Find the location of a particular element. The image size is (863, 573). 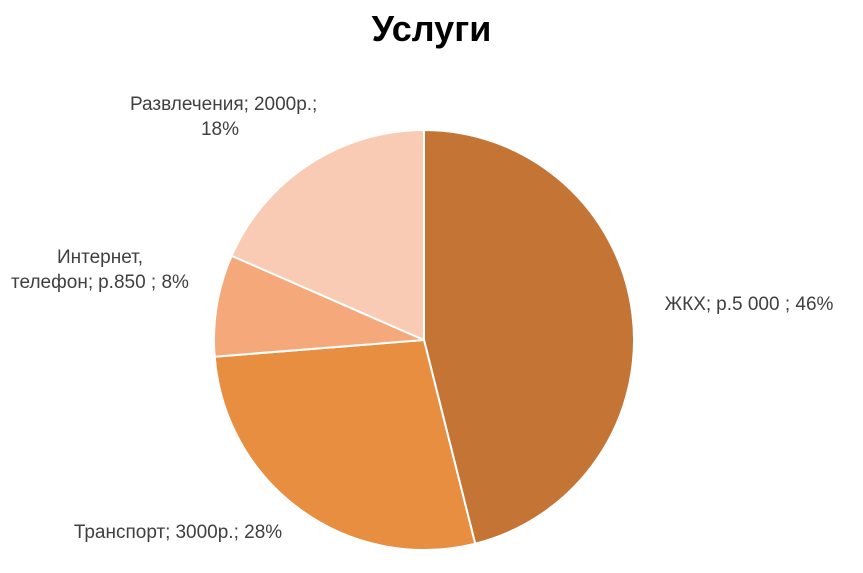

value-label: 2000р.; 18% is located at coordinates (259, 117).